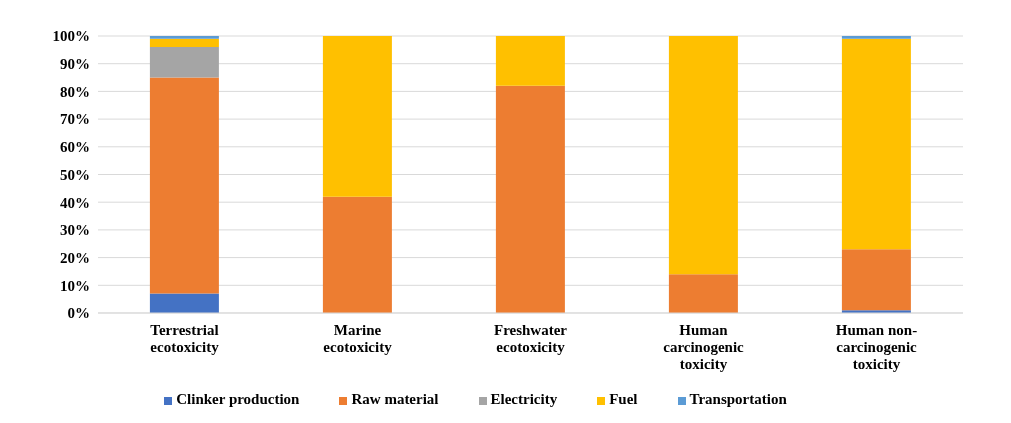  Describe the element at coordinates (75, 285) in the screenshot. I see `y-tick-label: 10%` at that location.